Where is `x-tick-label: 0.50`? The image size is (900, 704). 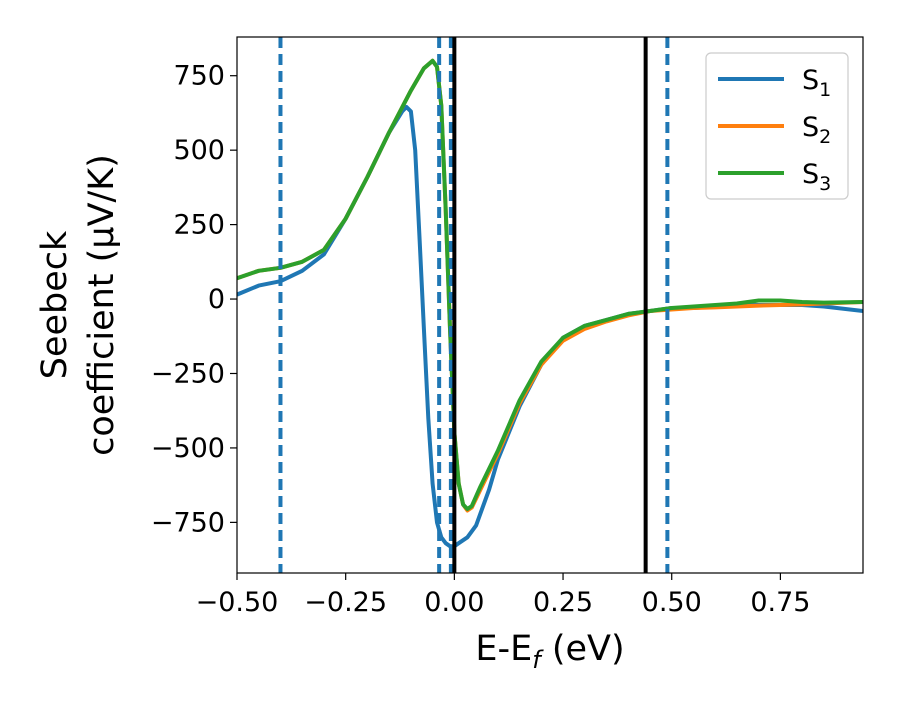
x-tick-label: 0.50 is located at coordinates (672, 602).